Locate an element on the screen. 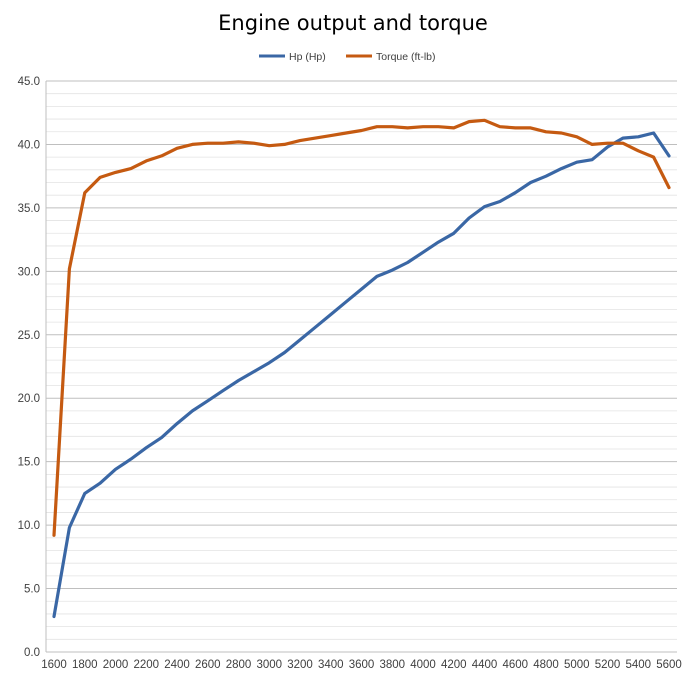 Image resolution: width=700 pixels, height=680 pixels. x-tick-label: 1600 is located at coordinates (54, 665).